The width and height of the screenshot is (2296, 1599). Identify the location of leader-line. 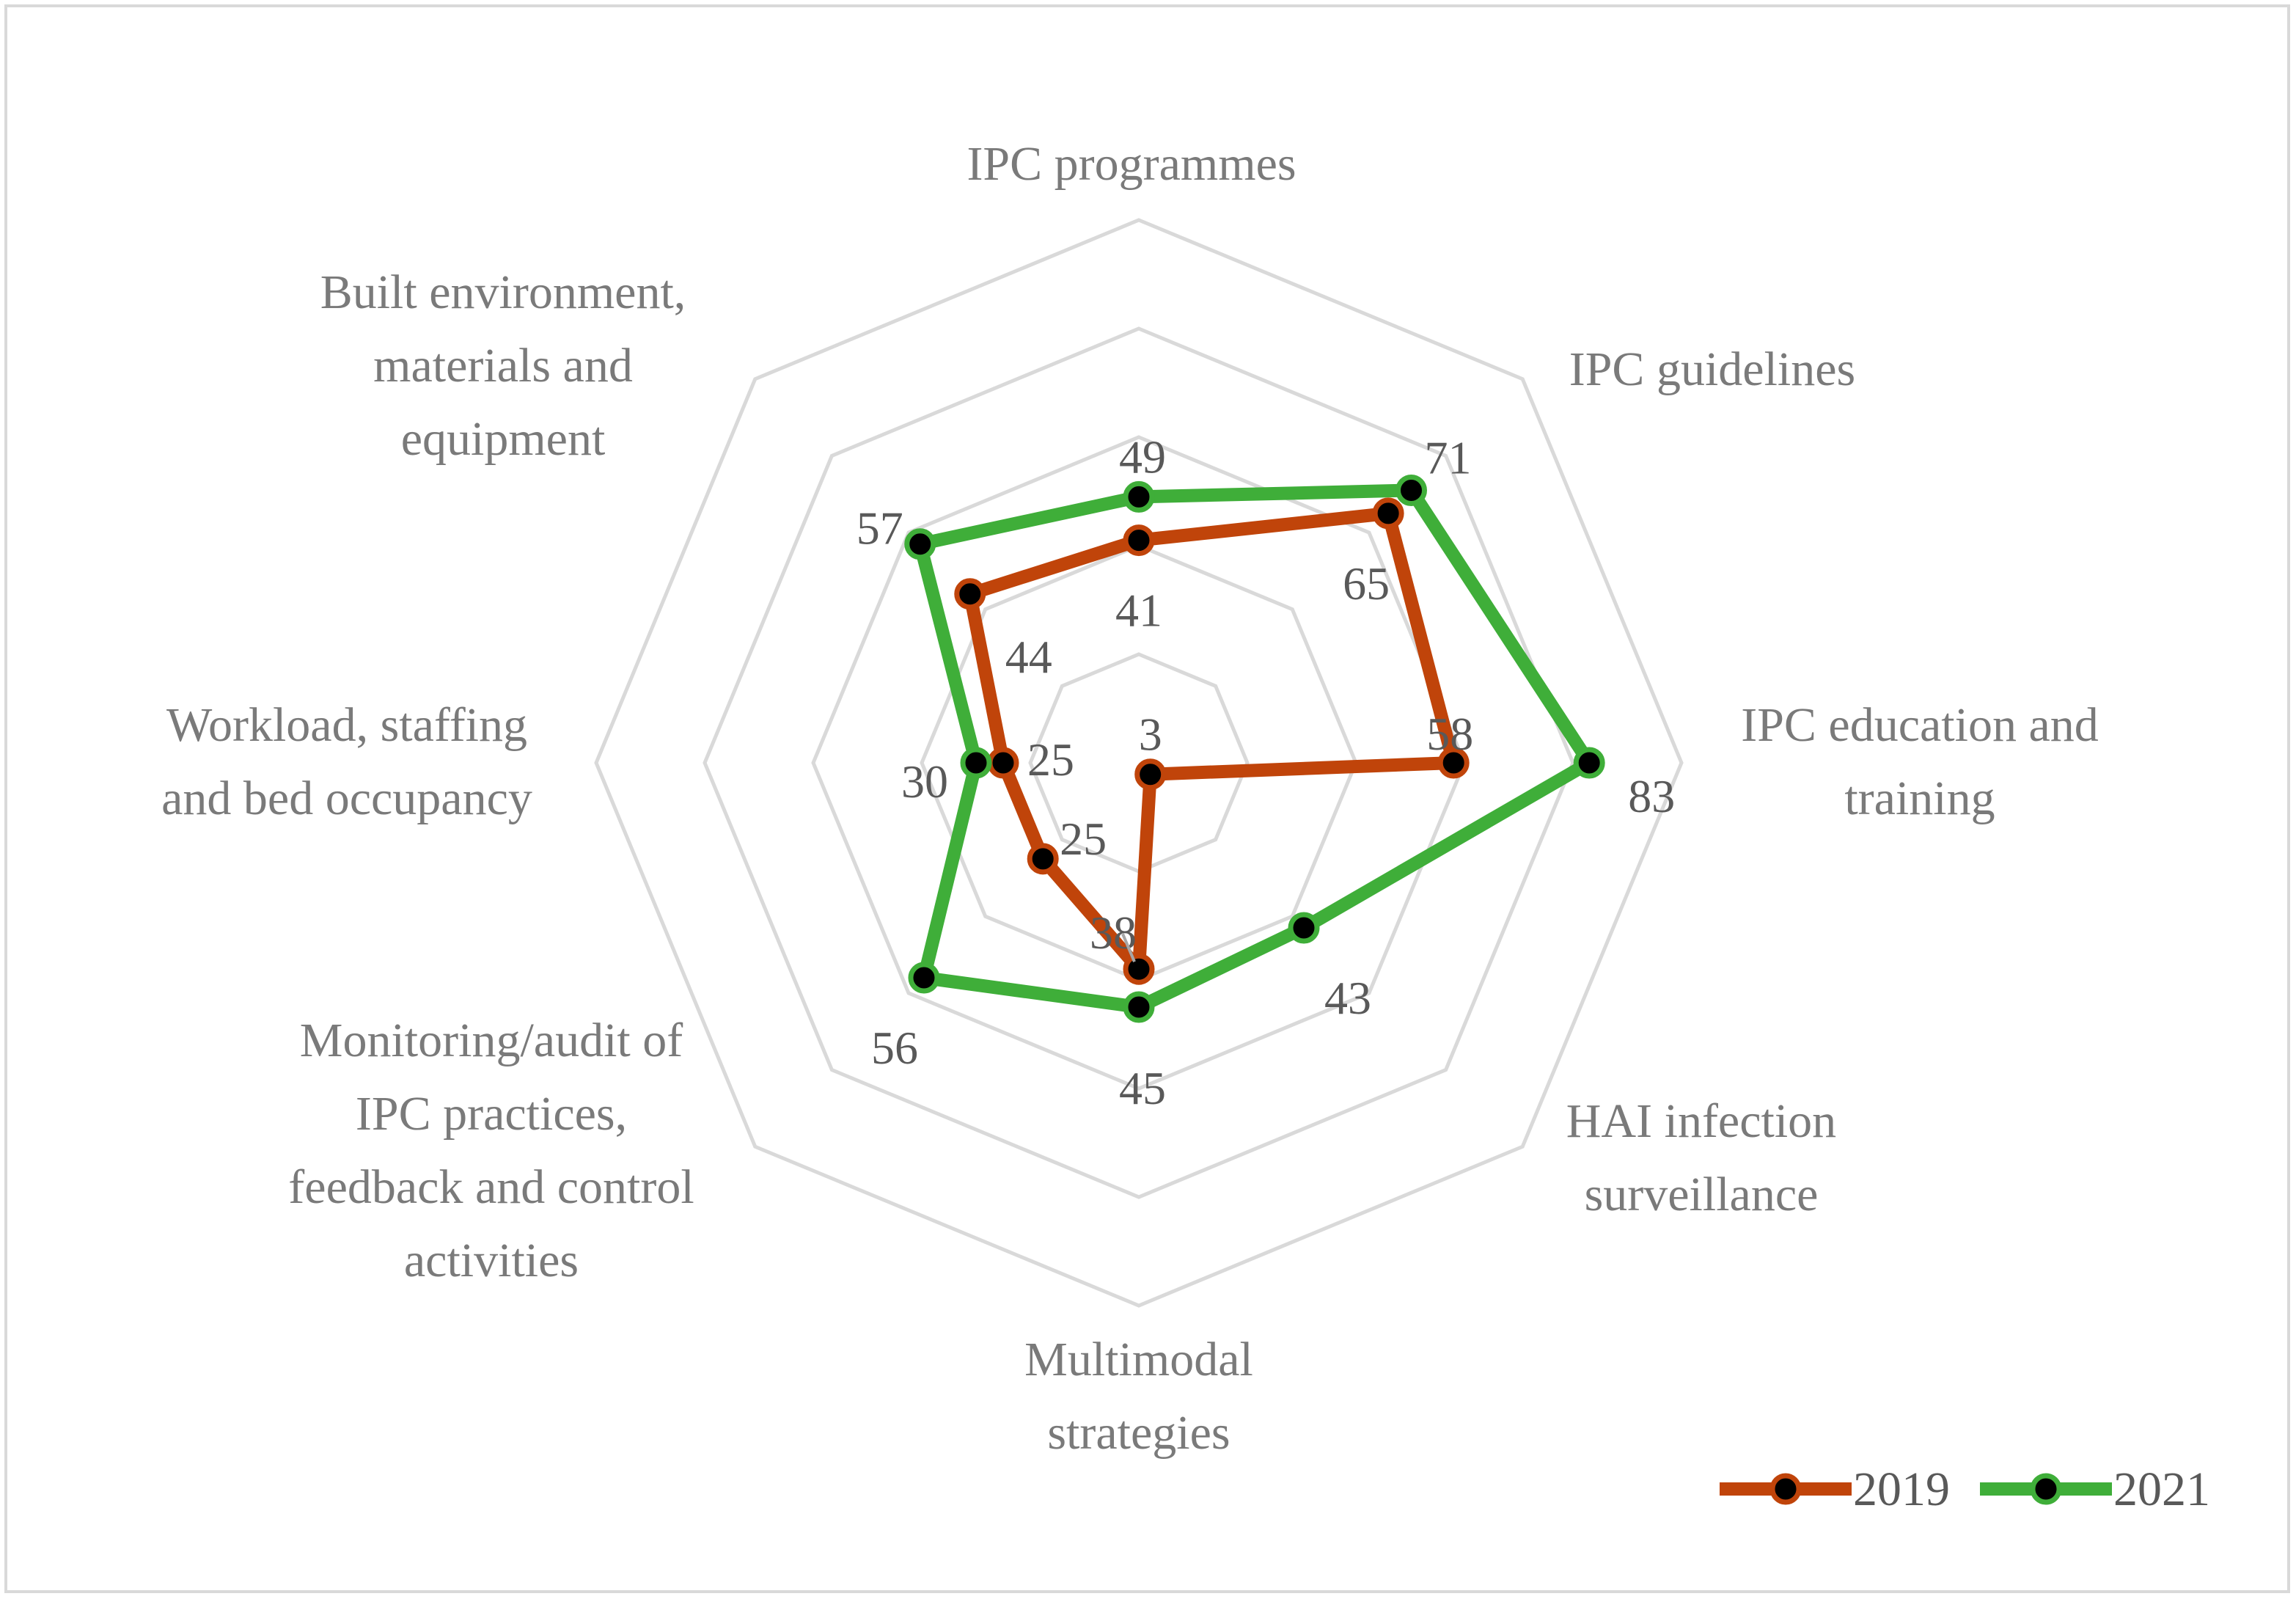
(1128, 948).